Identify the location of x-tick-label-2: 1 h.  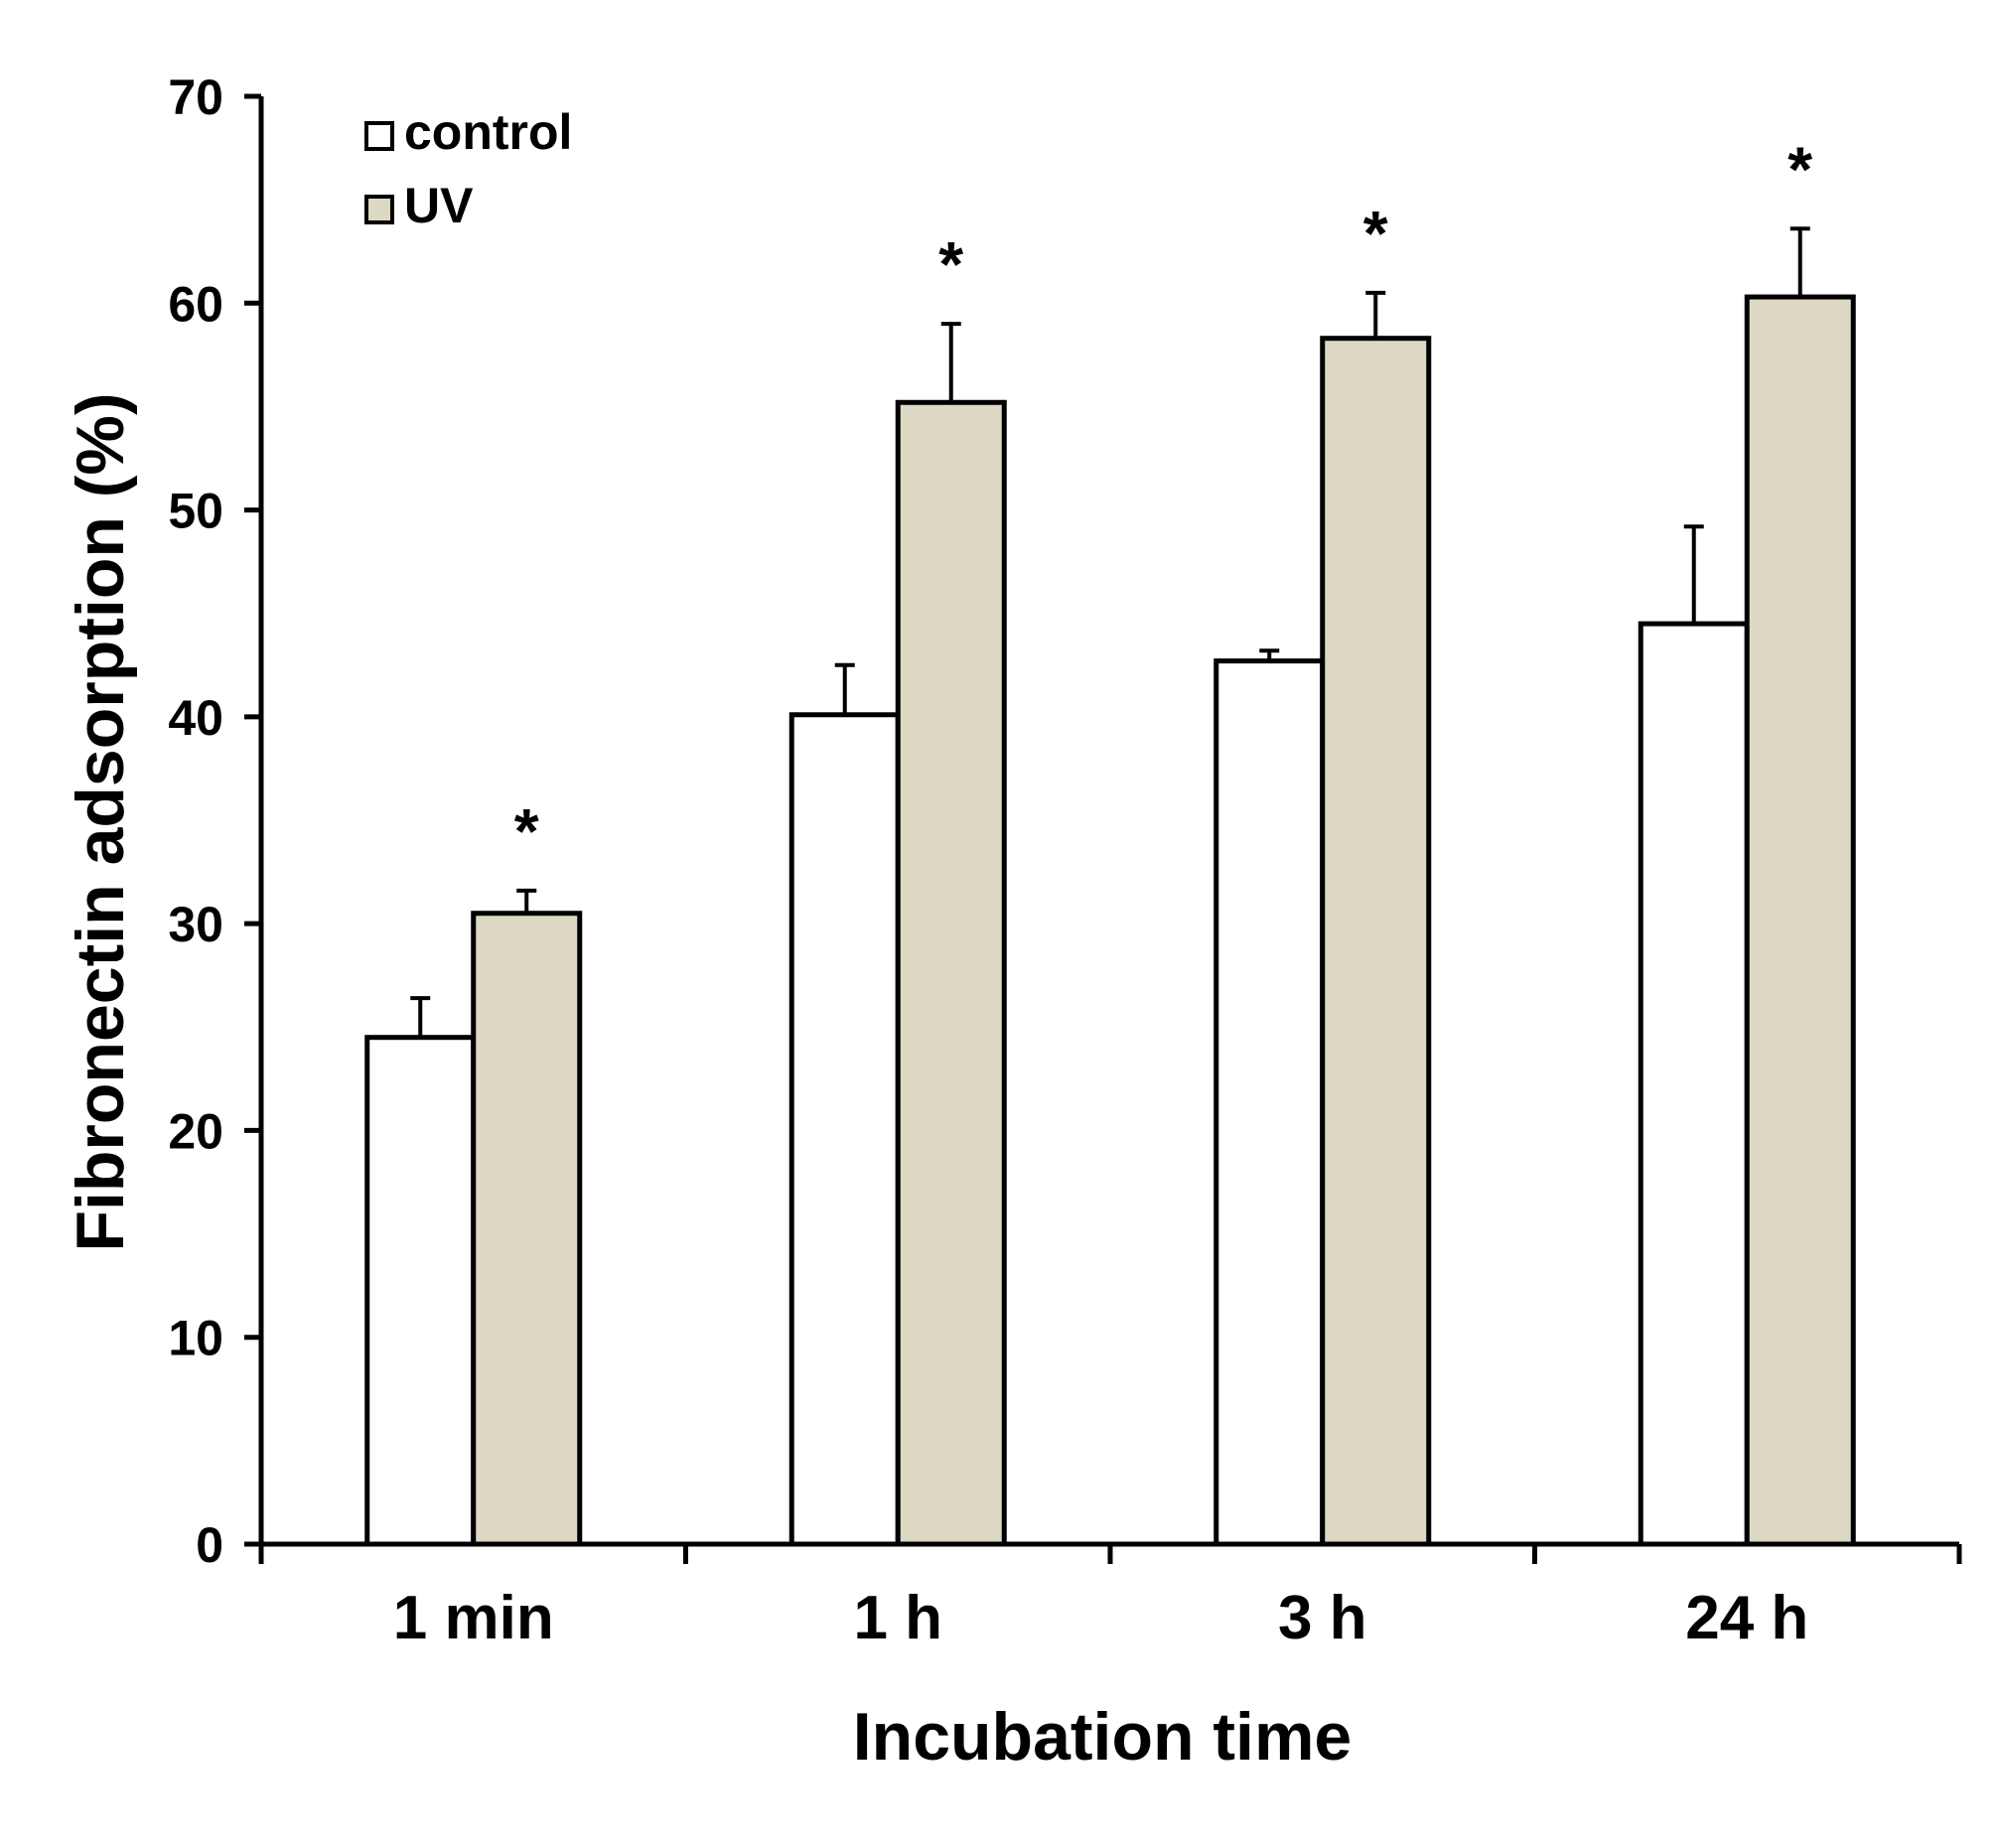
(897, 1618).